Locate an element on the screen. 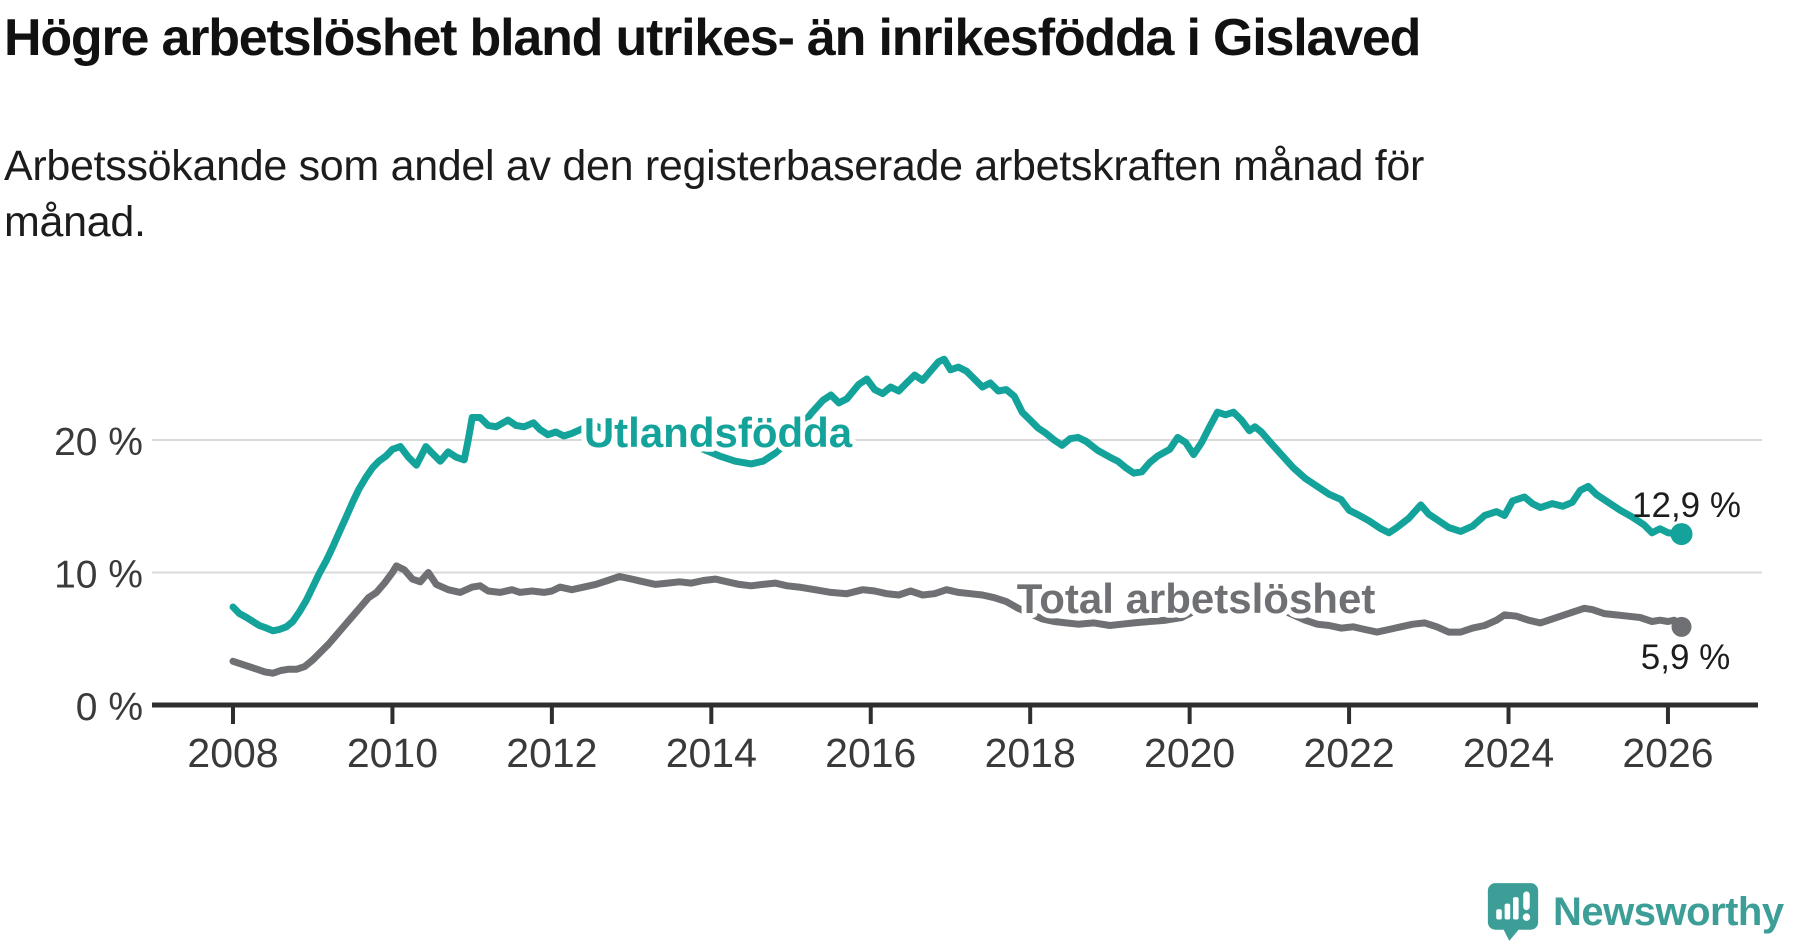 The image size is (1800, 948). x-tick-label-2010: 2010 is located at coordinates (392, 753).